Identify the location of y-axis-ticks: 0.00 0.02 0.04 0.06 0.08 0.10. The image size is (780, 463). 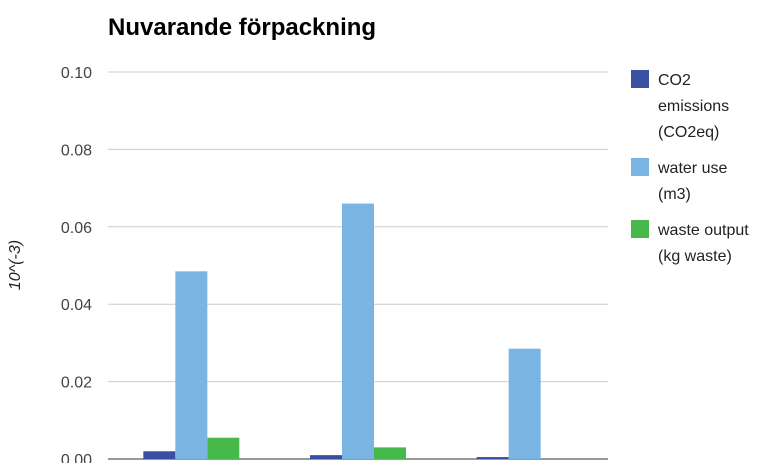
(76, 264).